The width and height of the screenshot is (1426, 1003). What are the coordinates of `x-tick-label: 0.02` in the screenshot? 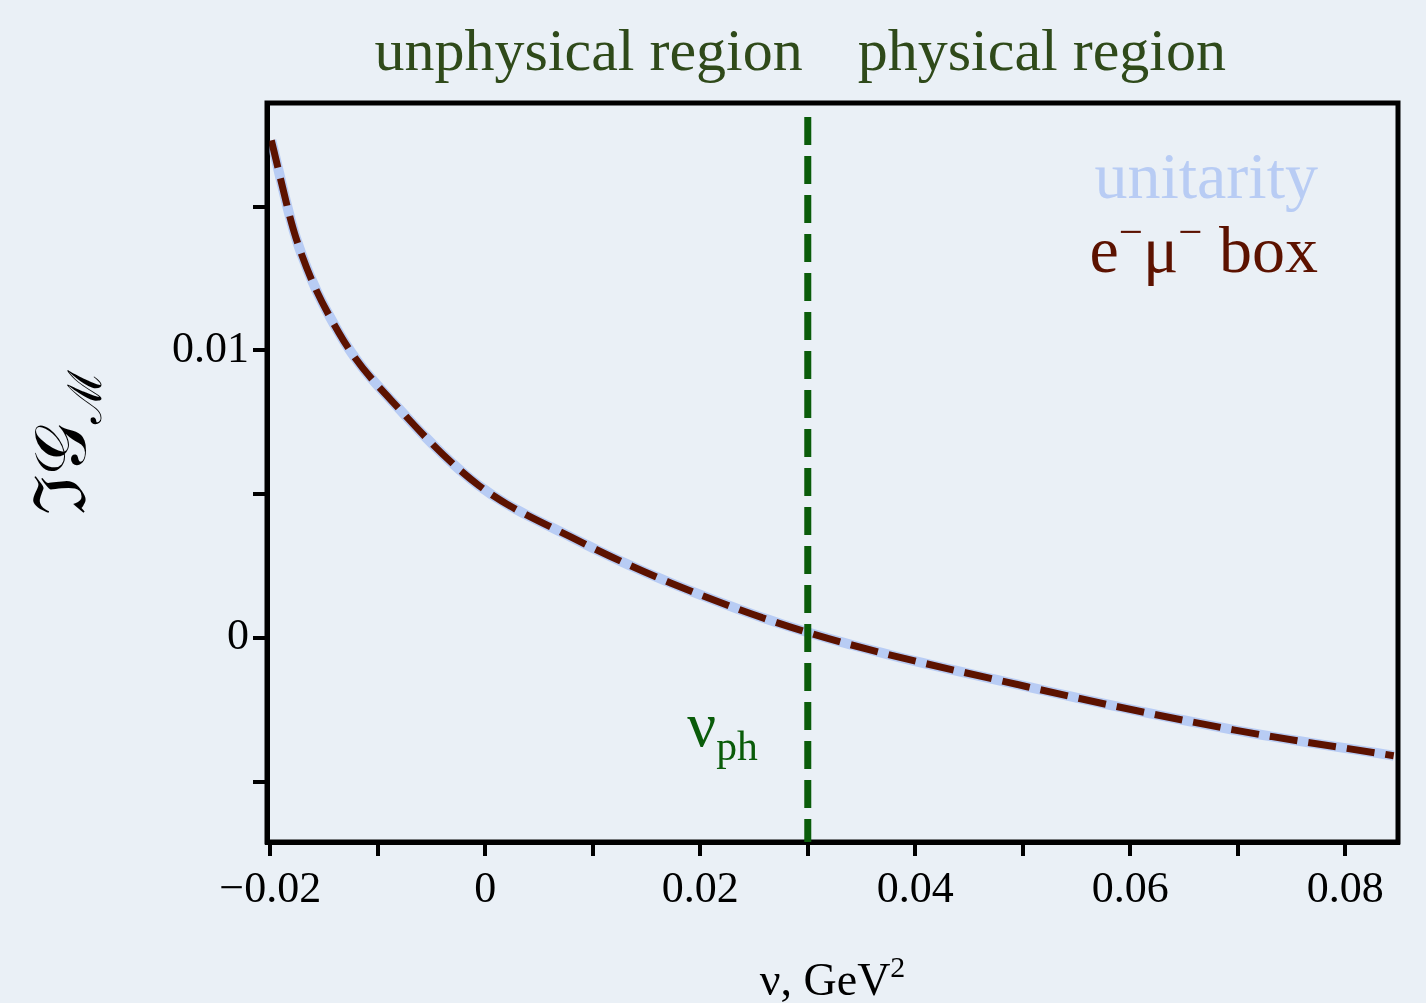 It's located at (700, 887).